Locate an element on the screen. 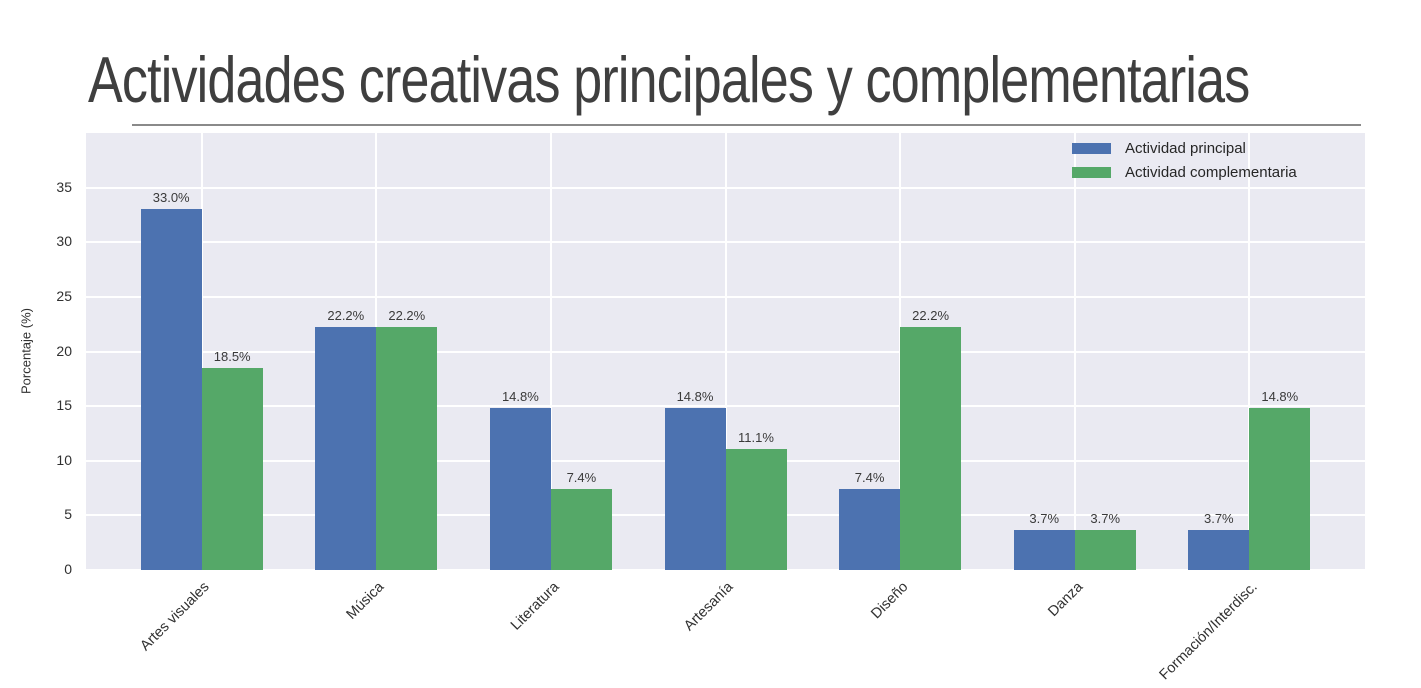  x-tick-label: Artesanía is located at coordinates (709, 607).